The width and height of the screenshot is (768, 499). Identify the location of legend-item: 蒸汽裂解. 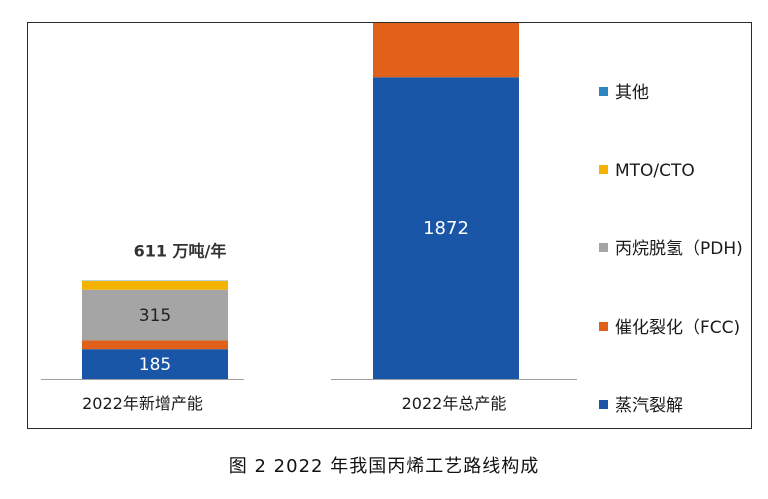
(641, 406).